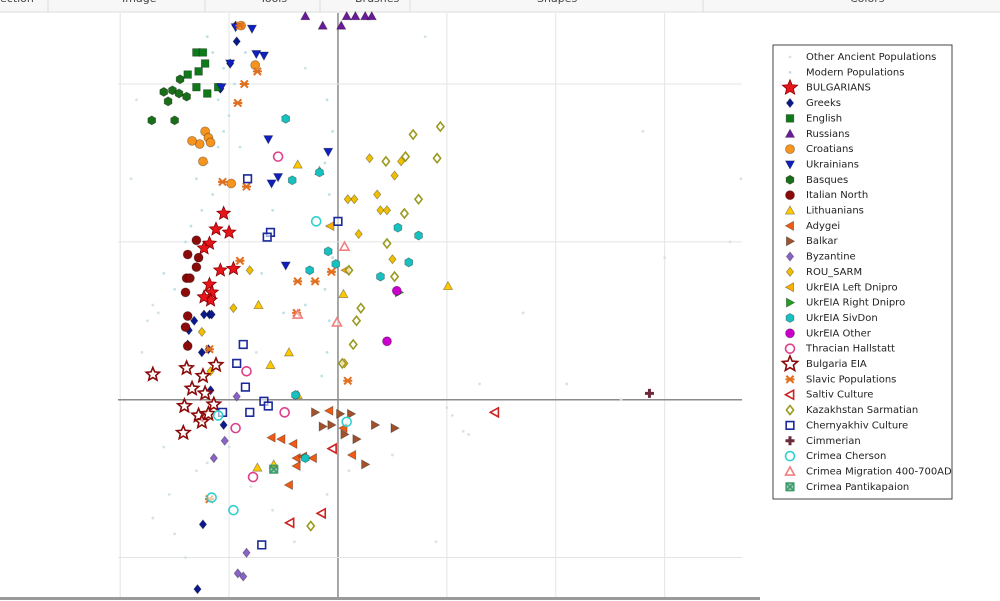 This screenshot has height=601, width=1000. What do you see at coordinates (139, 2) in the screenshot?
I see `toolbar-tab: Image` at bounding box center [139, 2].